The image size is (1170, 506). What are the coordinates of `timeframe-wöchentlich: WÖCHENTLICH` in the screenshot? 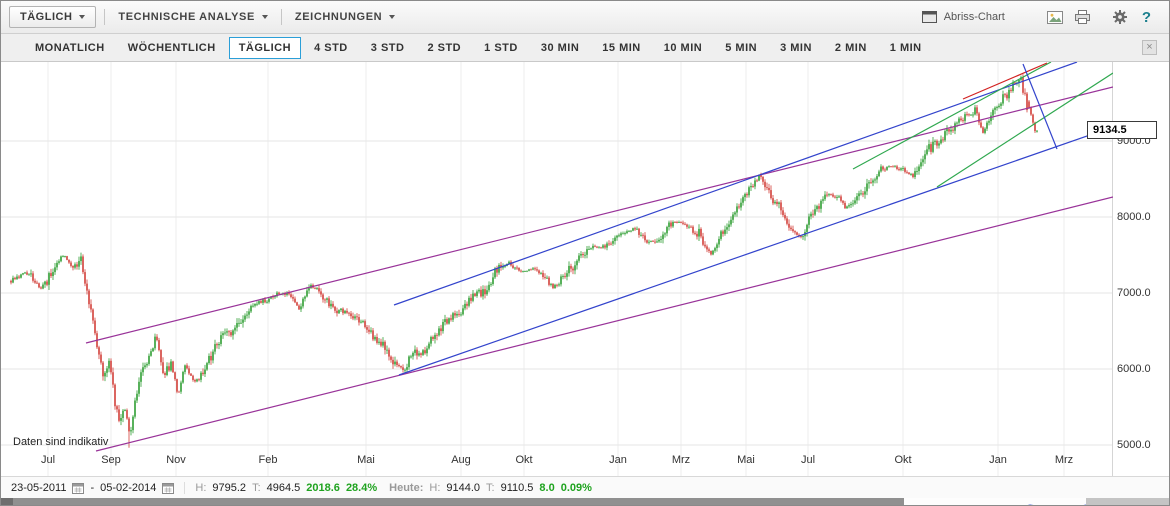 It's located at (171, 47).